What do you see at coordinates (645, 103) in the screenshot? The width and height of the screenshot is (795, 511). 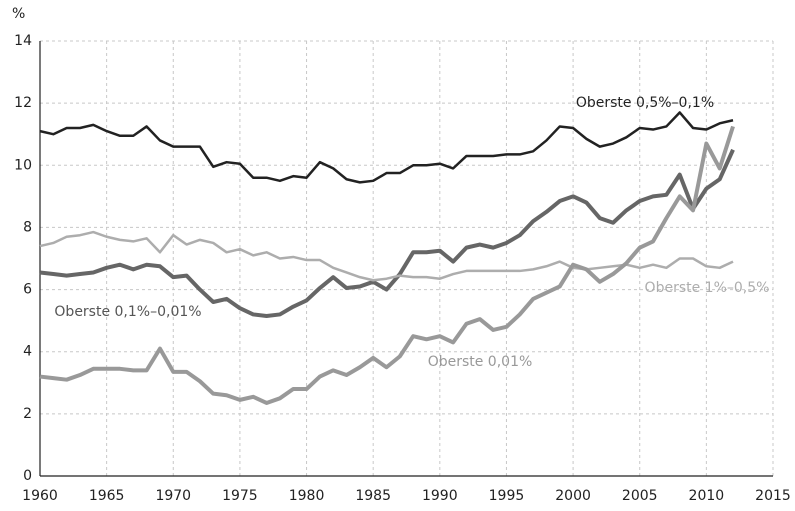 I see `series-label: Oberste 0,5%–0,1%` at bounding box center [645, 103].